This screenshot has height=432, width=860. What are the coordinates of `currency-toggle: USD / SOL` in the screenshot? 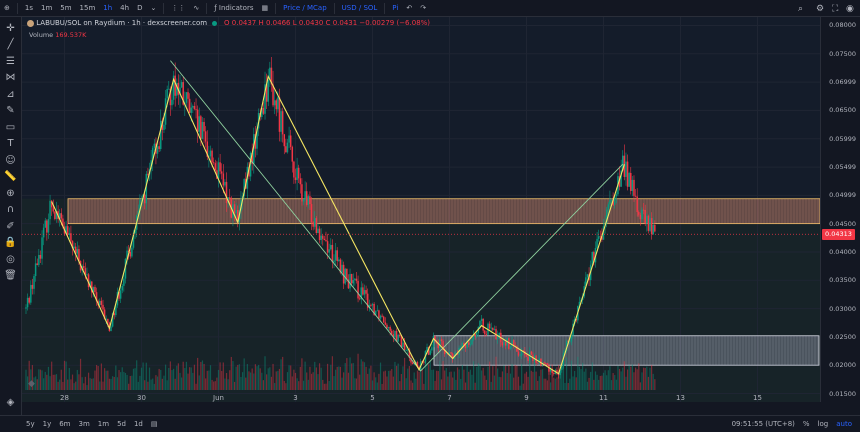 It's located at (359, 8).